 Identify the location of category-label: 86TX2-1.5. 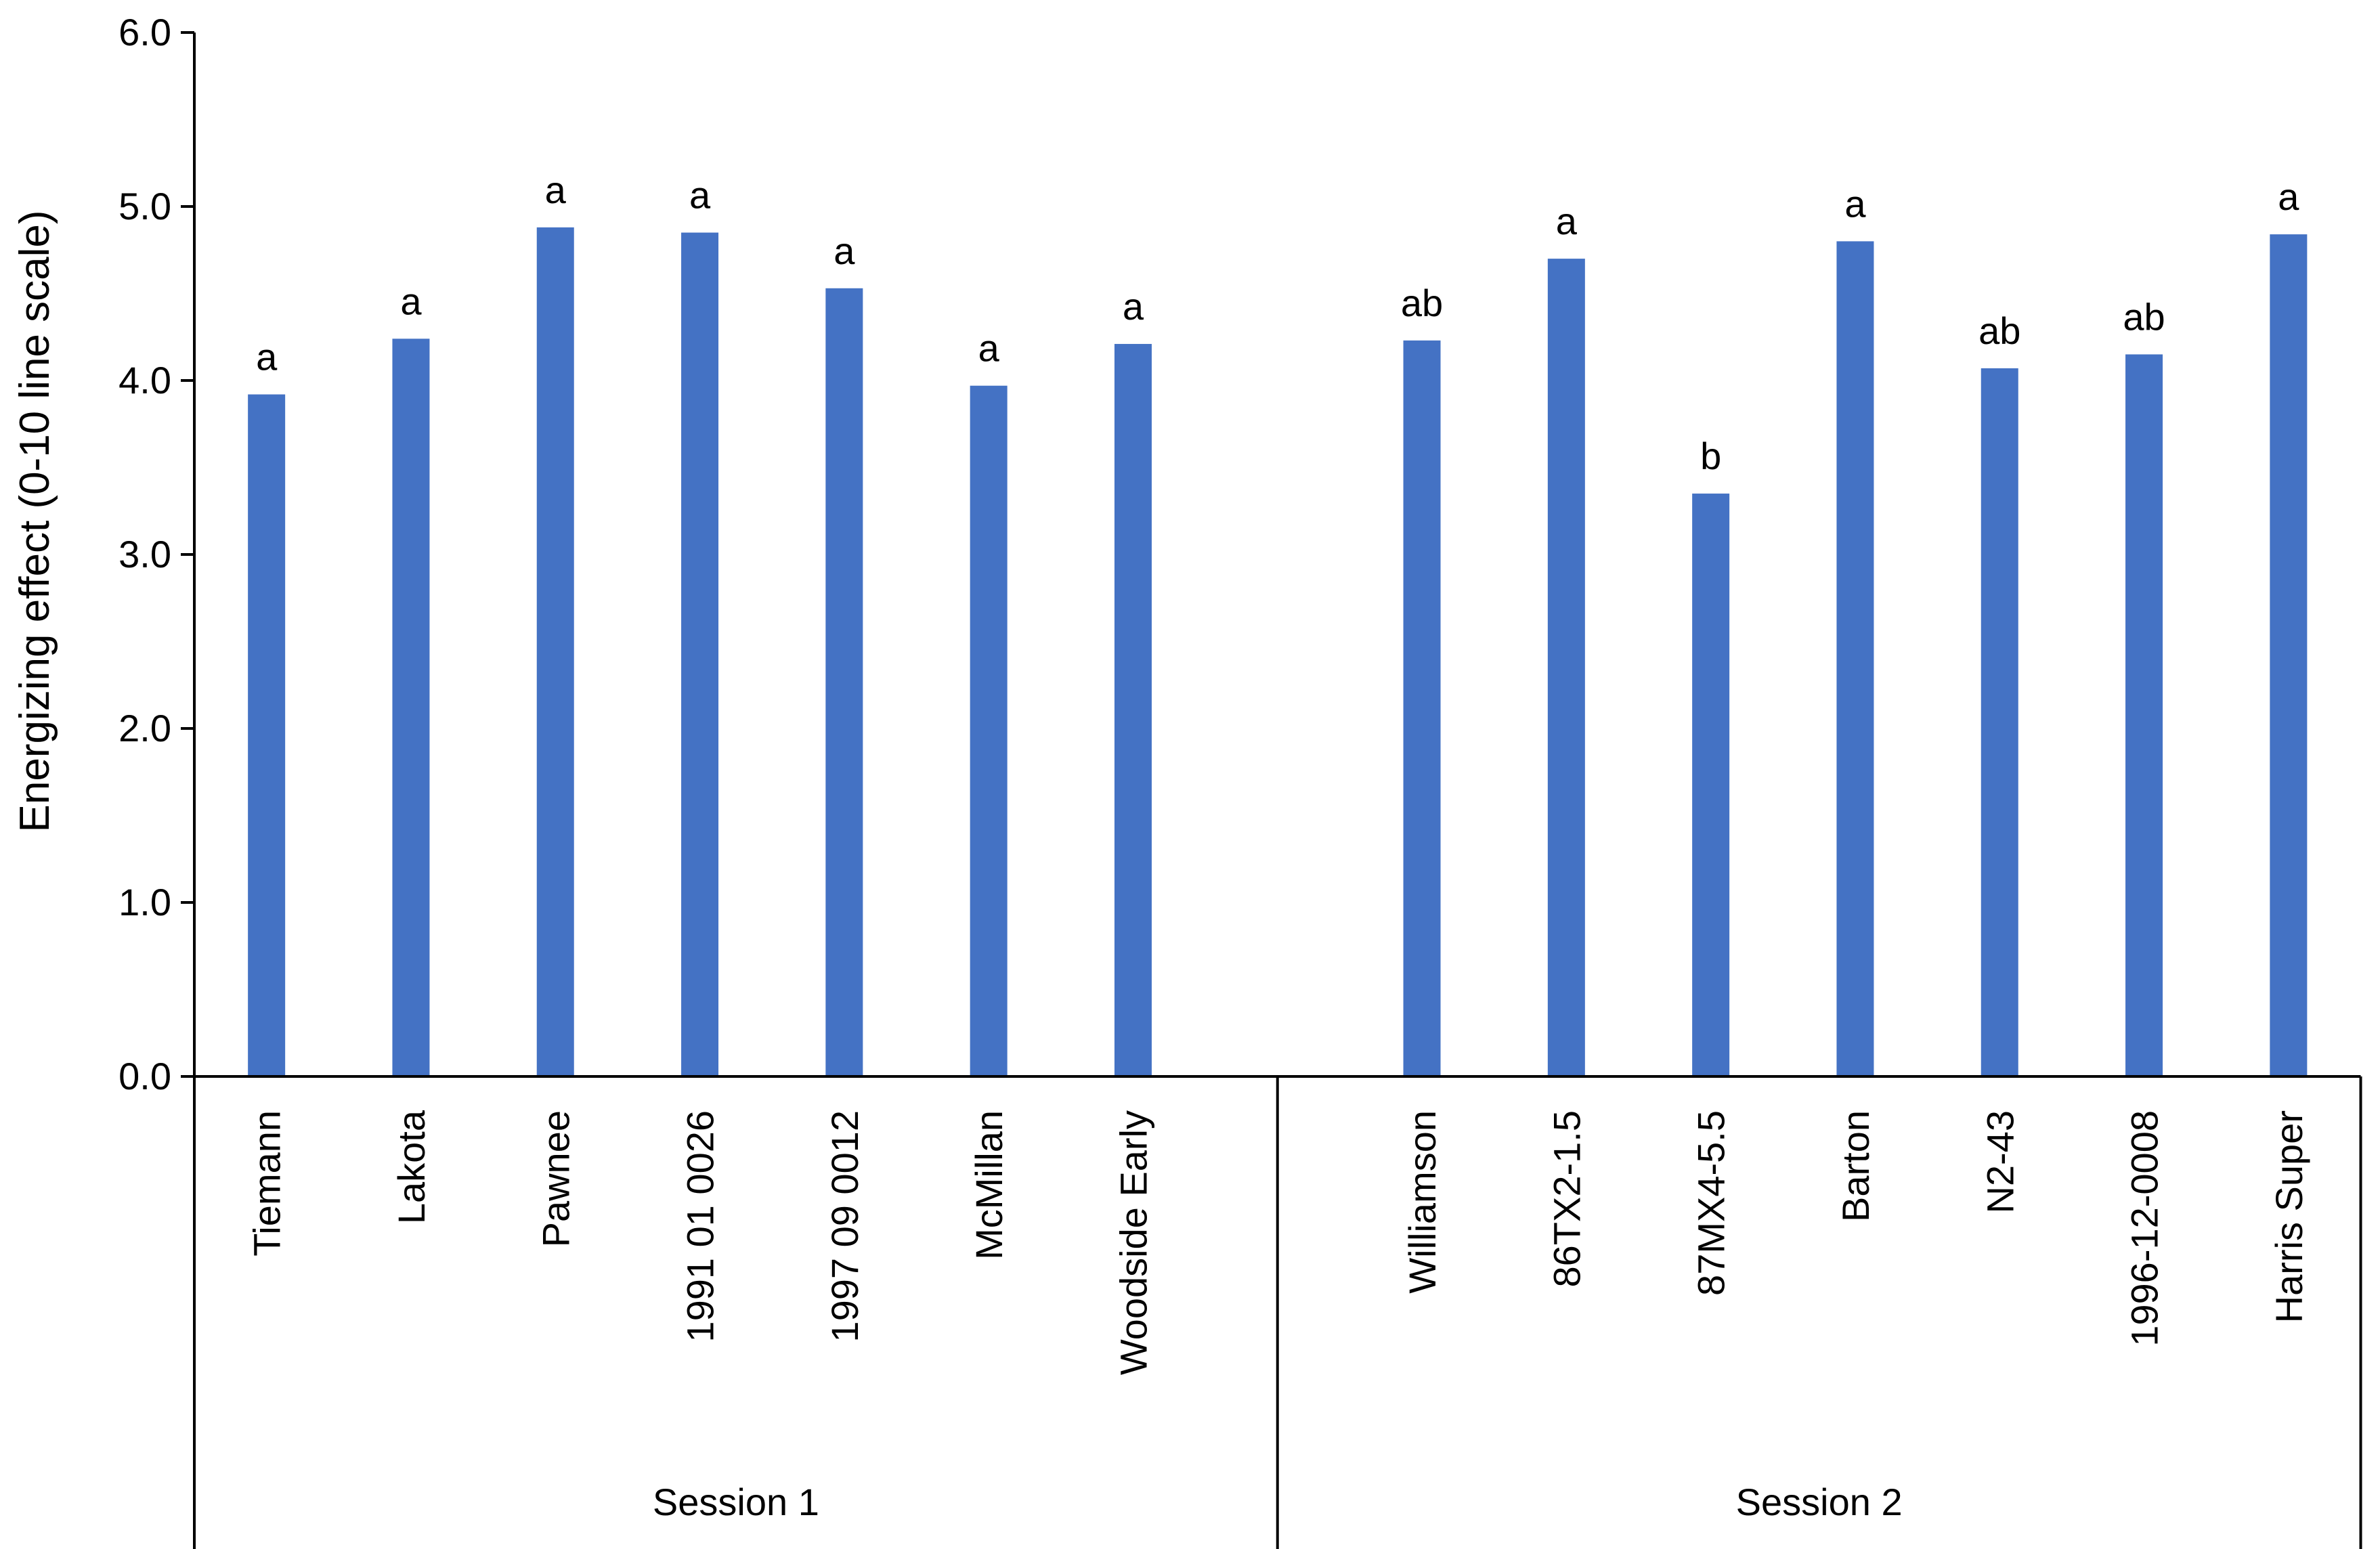
(1566, 1199).